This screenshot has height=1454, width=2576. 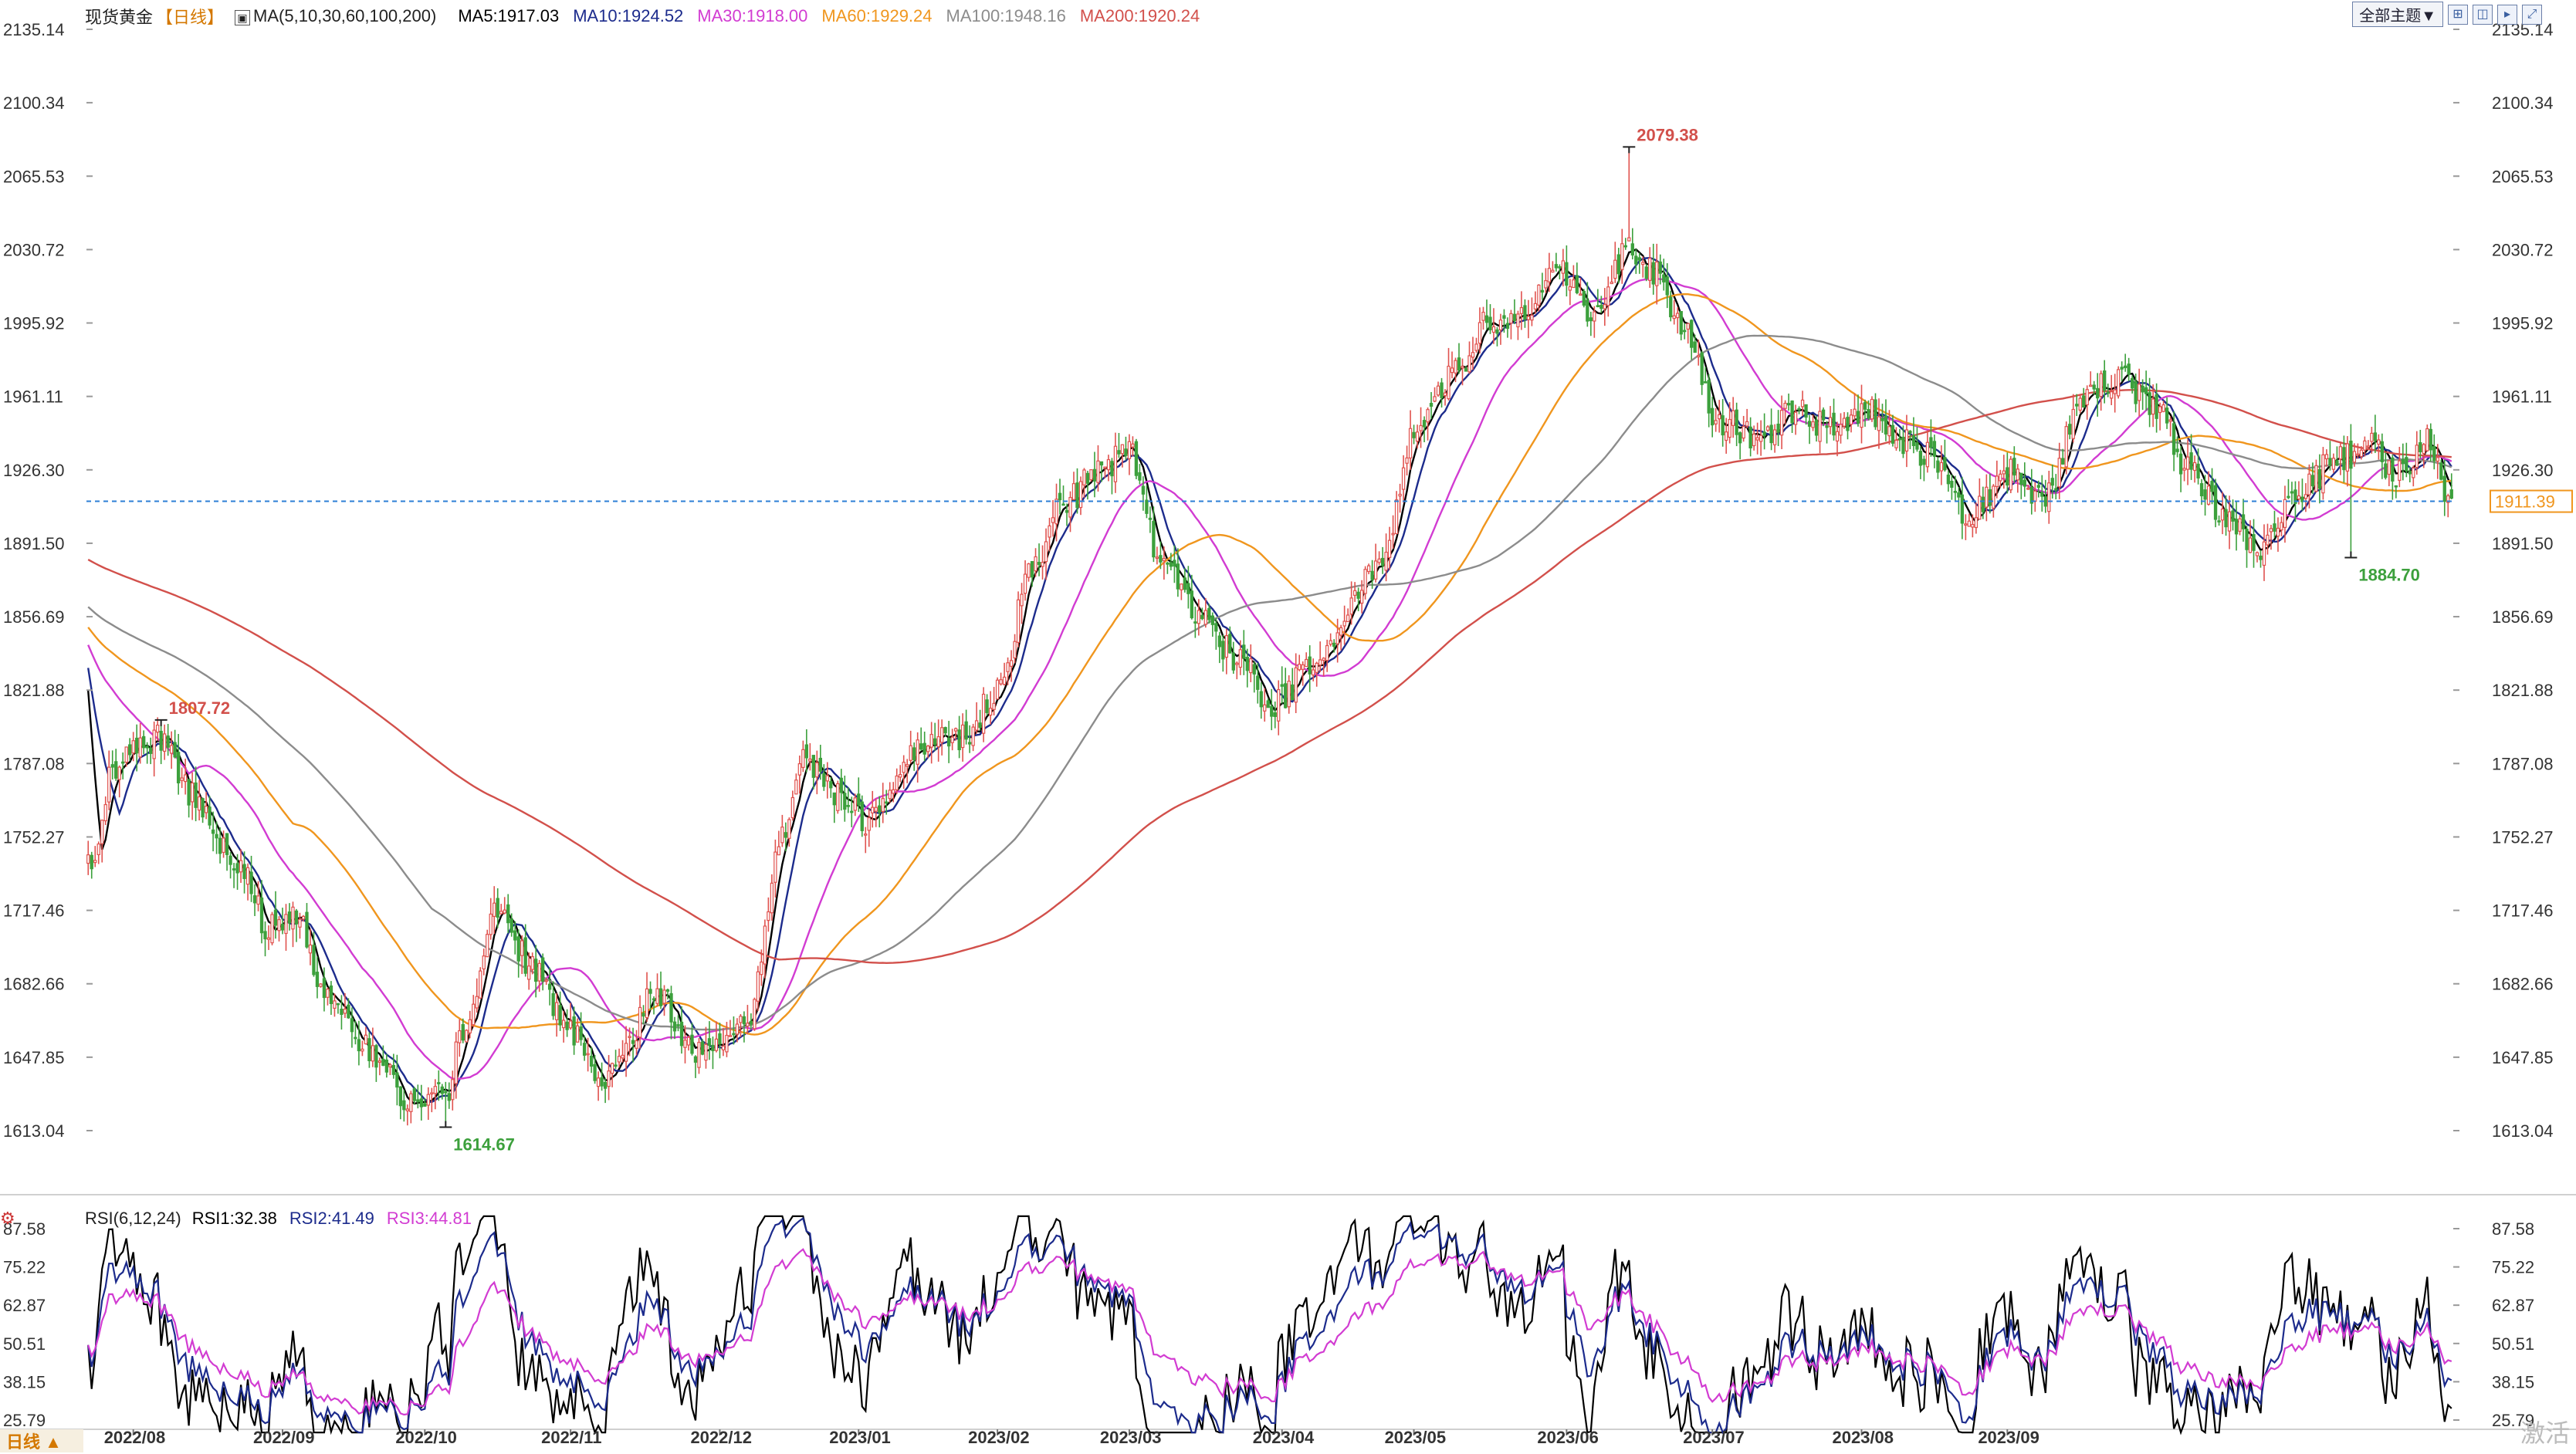 I want to click on theme-select-button: 全部主题▼, so click(x=2397, y=15).